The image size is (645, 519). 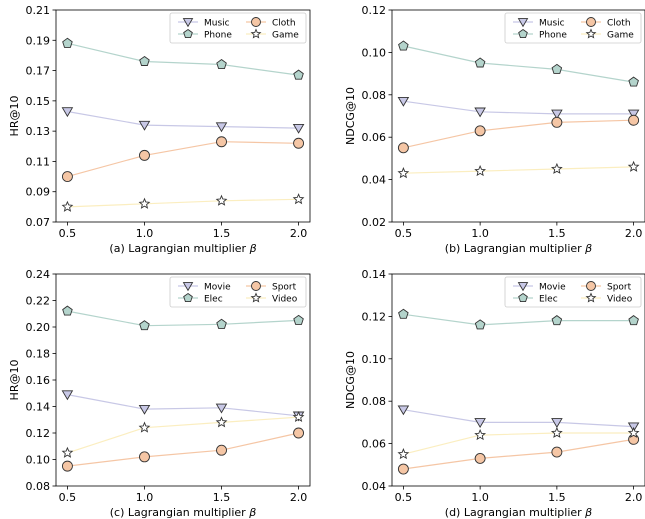 What do you see at coordinates (523, 287) in the screenshot?
I see `legend-marker-movie` at bounding box center [523, 287].